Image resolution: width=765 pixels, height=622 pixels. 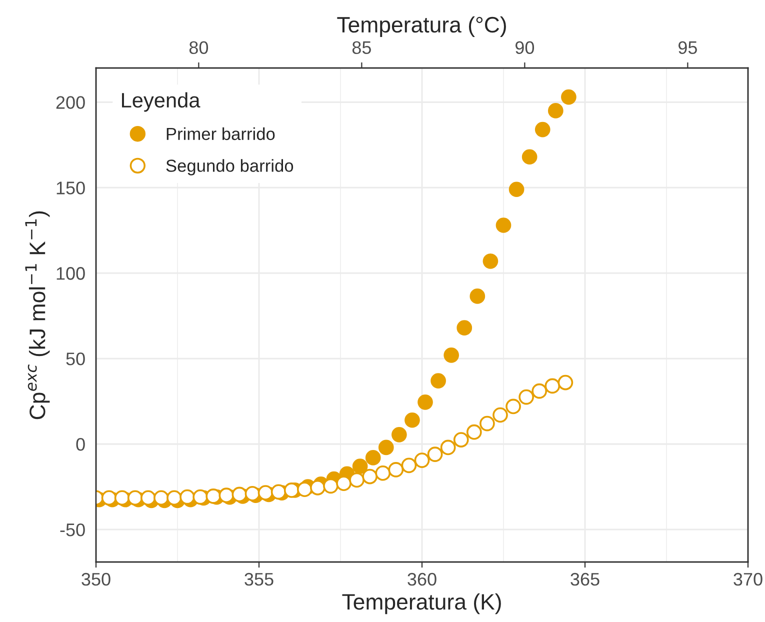 What do you see at coordinates (748, 579) in the screenshot?
I see `x-tick-label: 370` at bounding box center [748, 579].